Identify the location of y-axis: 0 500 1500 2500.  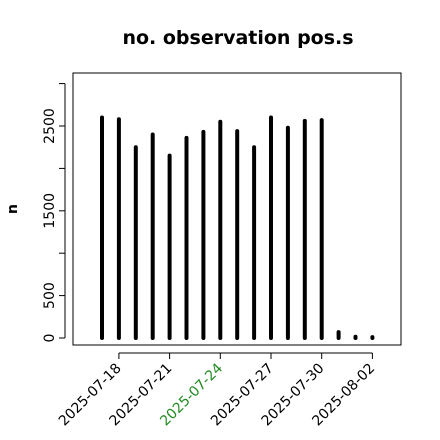
(54, 213).